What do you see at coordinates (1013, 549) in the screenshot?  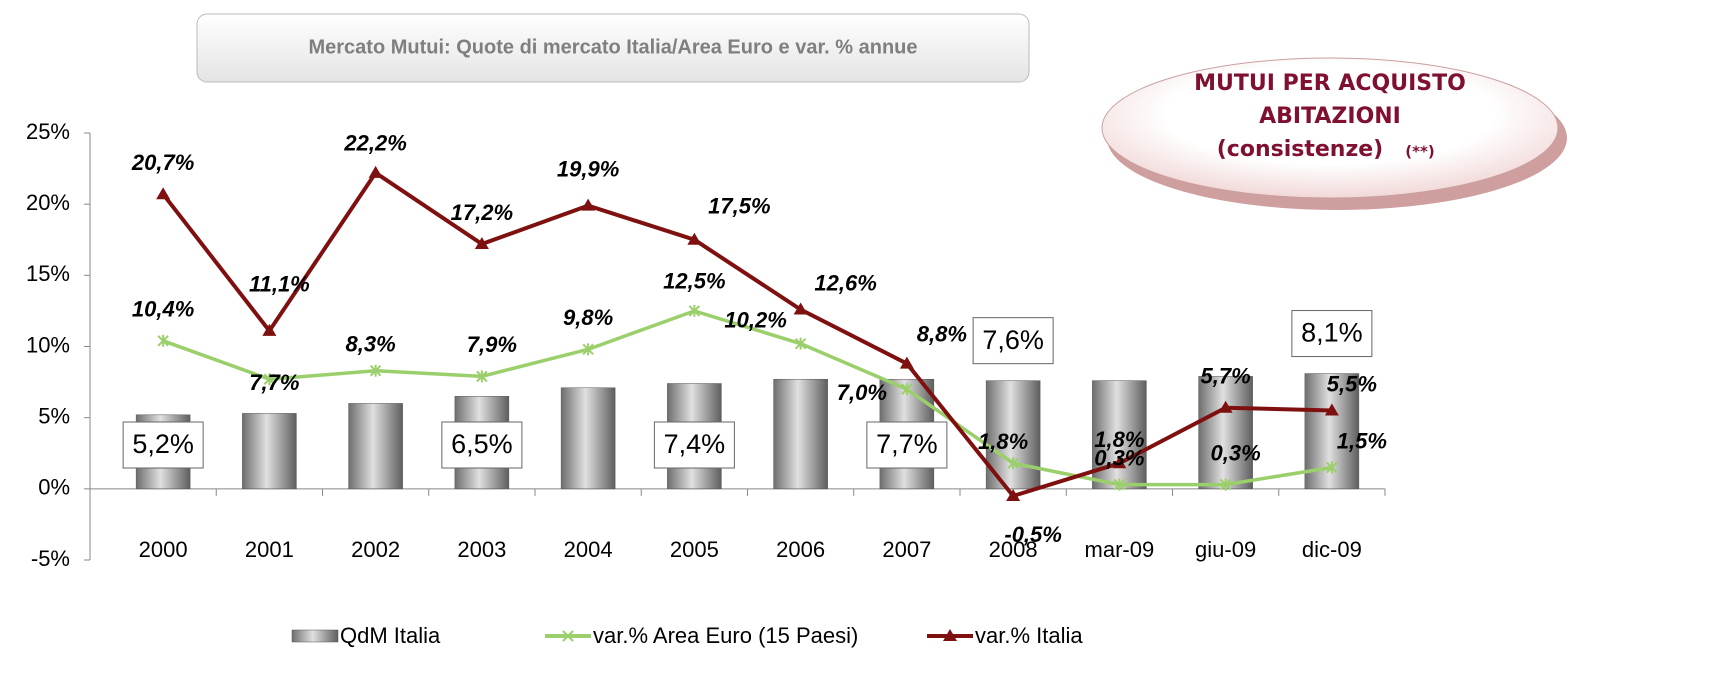 I see `x-tick-label: 2008` at bounding box center [1013, 549].